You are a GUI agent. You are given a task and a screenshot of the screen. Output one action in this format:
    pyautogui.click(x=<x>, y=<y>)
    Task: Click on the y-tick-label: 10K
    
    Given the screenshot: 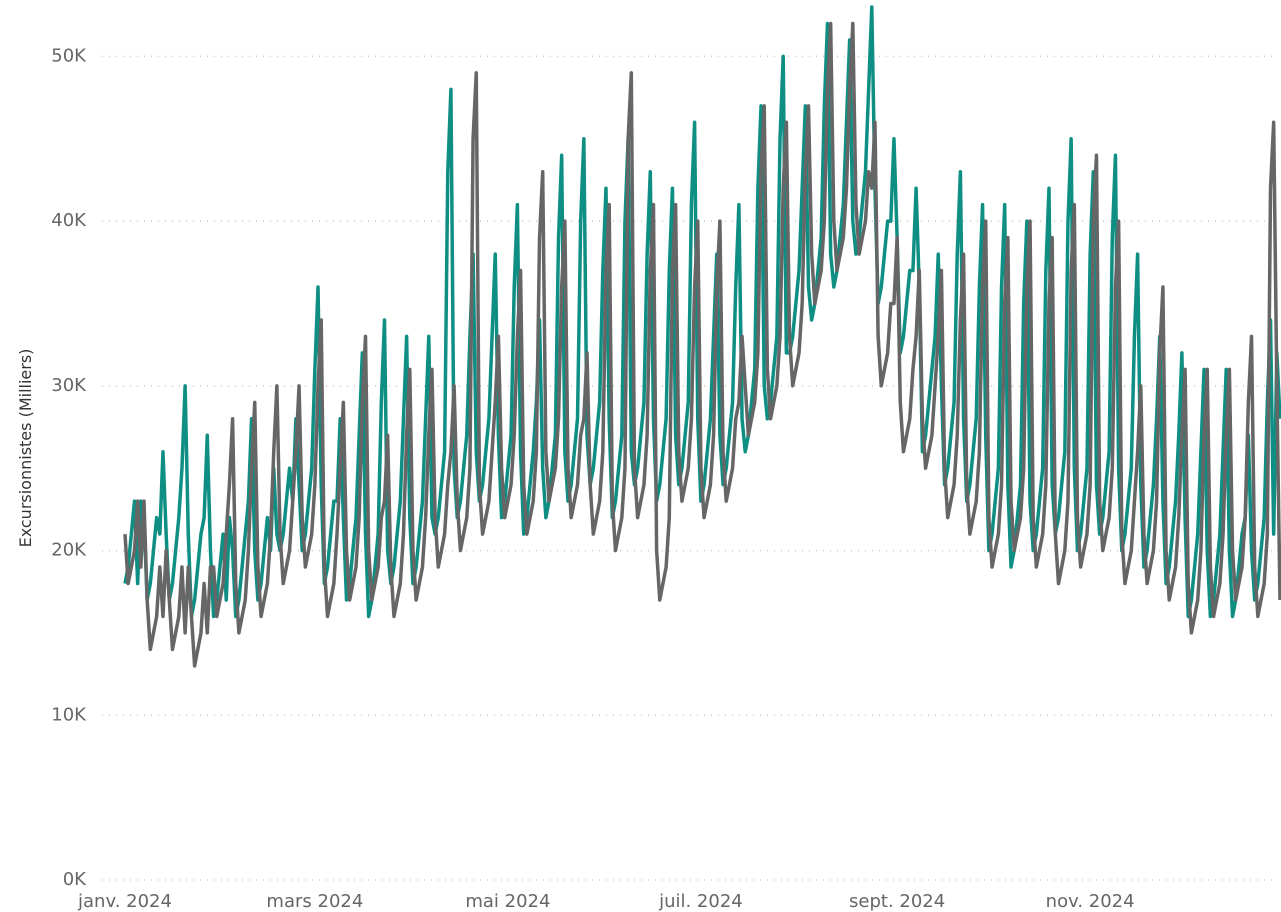 What is the action you would take?
    pyautogui.click(x=69, y=714)
    